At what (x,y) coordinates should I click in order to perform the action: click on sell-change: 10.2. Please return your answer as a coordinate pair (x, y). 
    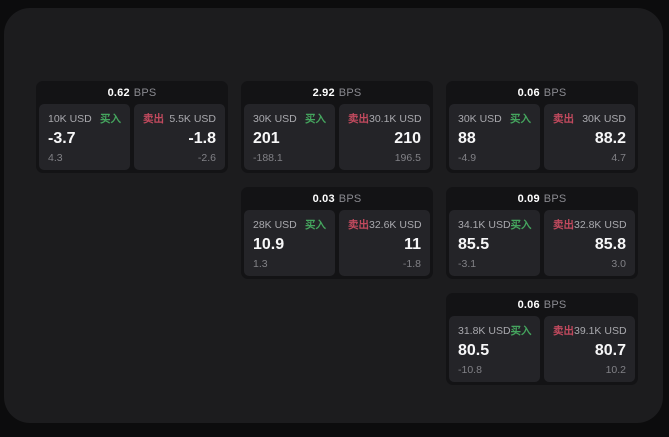
    Looking at the image, I should click on (615, 370).